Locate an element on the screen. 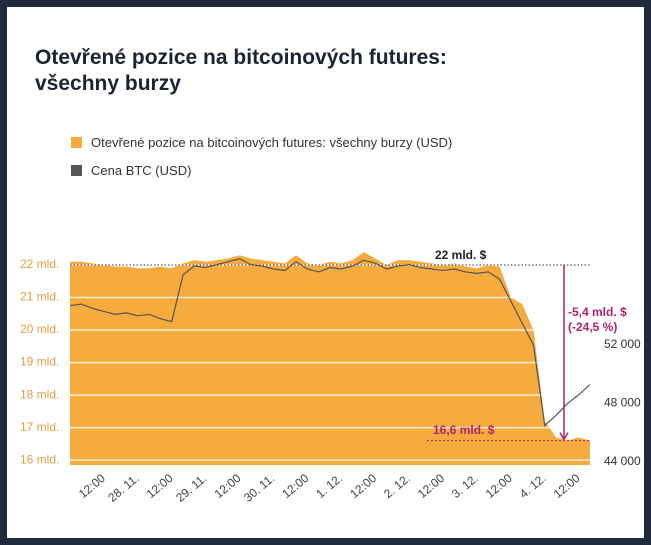 This screenshot has width=651, height=545. x-tick-label: 1. 12. is located at coordinates (329, 486).